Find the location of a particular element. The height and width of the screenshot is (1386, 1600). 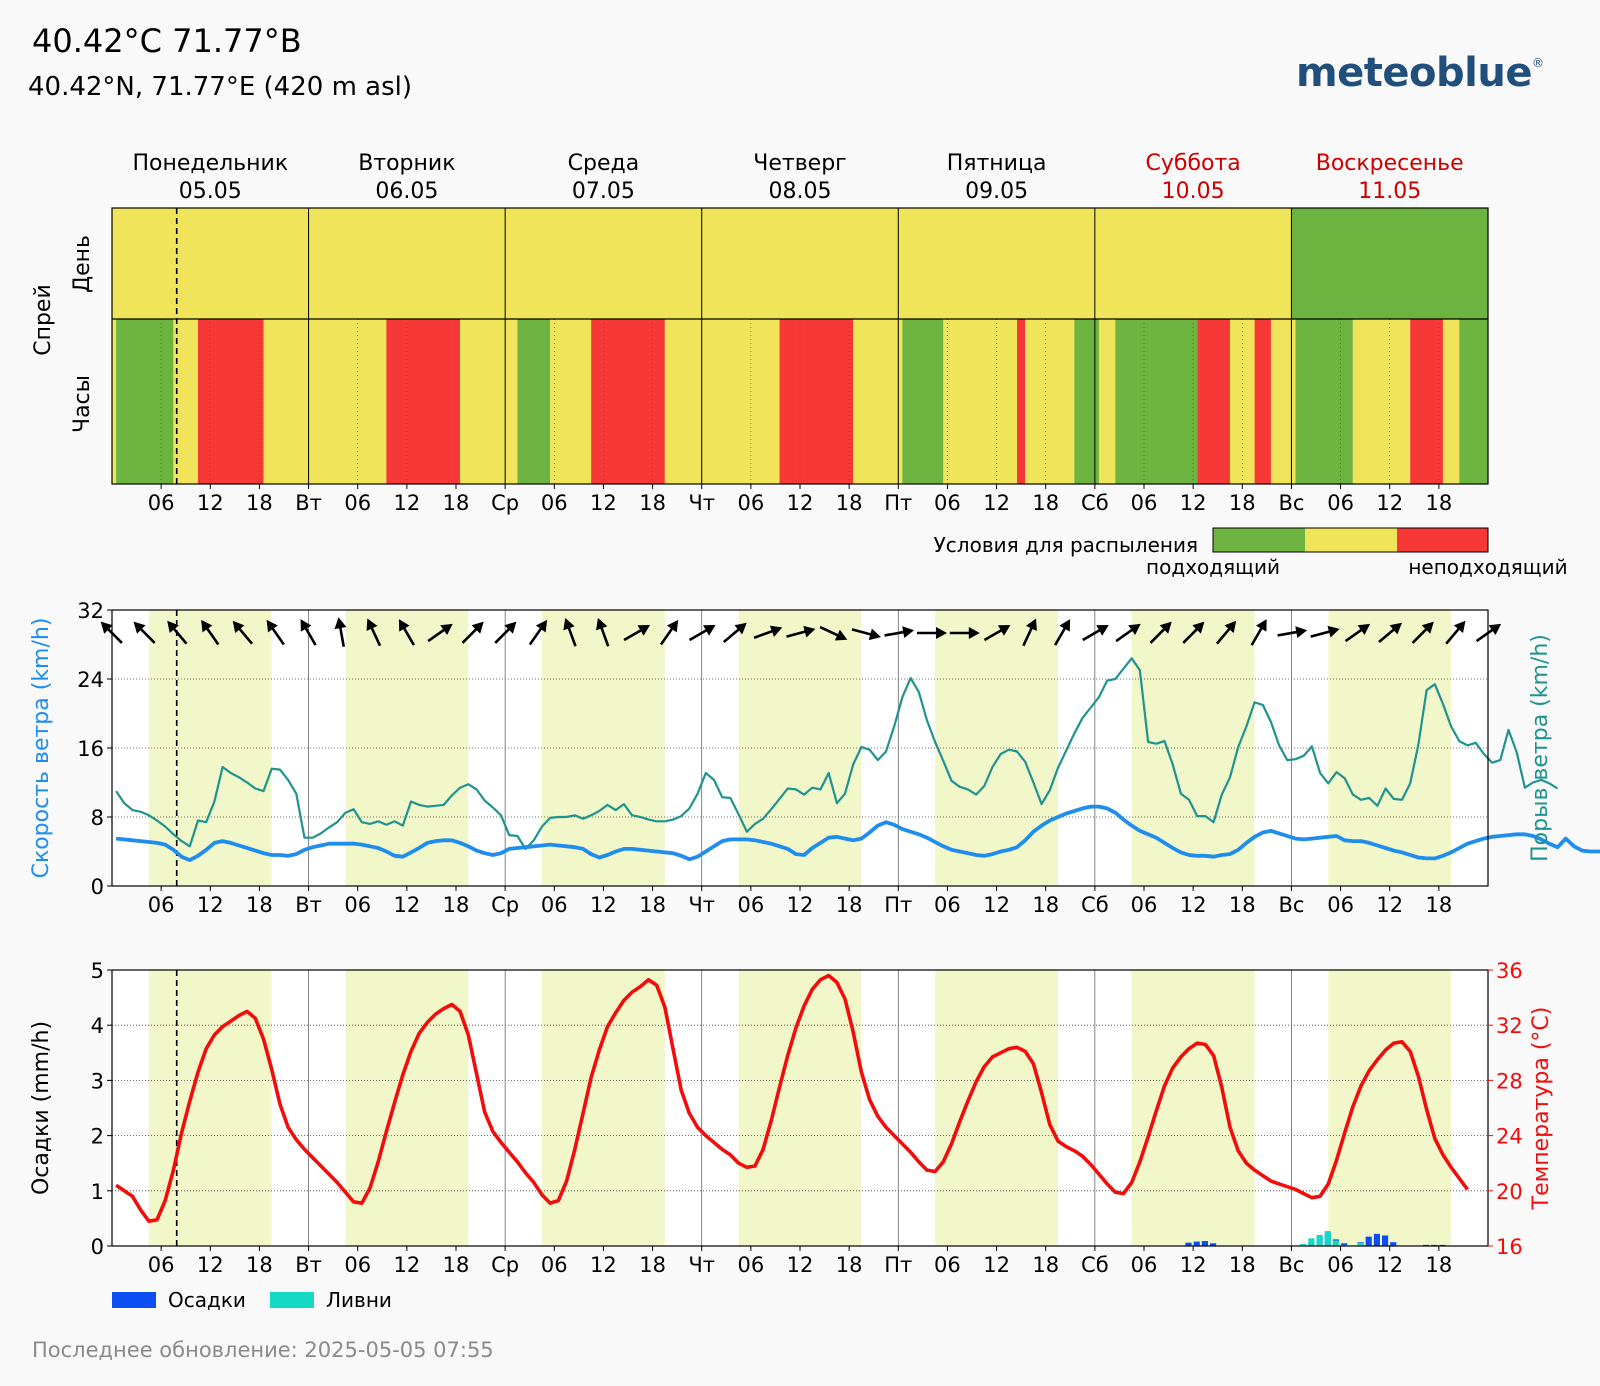

meteoblue-logo: meteoblue® is located at coordinates (1420, 73).